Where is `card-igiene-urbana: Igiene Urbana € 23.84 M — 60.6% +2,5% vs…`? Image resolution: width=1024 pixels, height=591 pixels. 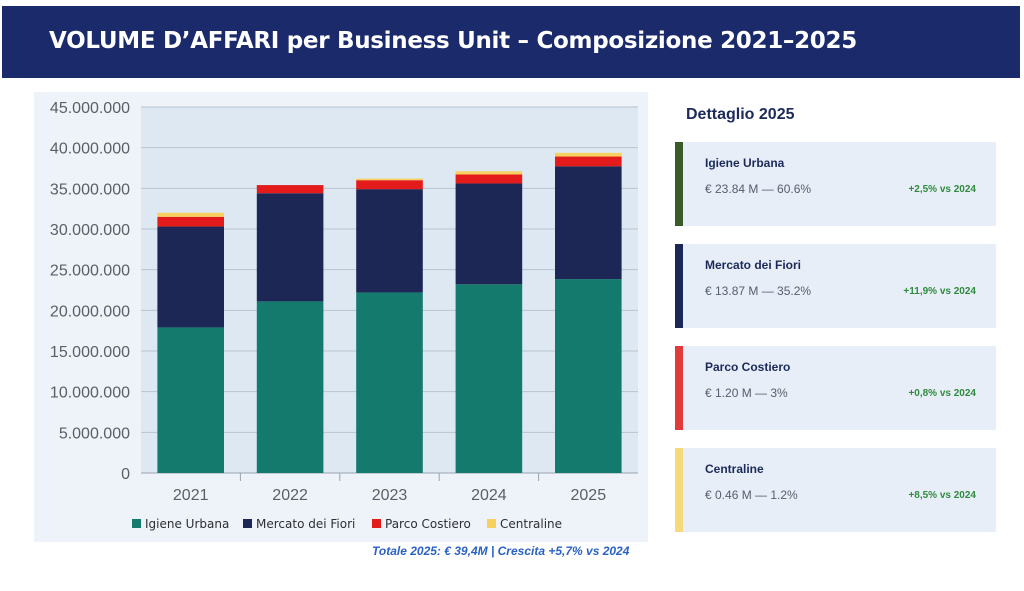 card-igiene-urbana: Igiene Urbana € 23.84 M — 60.6% +2,5% vs… is located at coordinates (835, 184).